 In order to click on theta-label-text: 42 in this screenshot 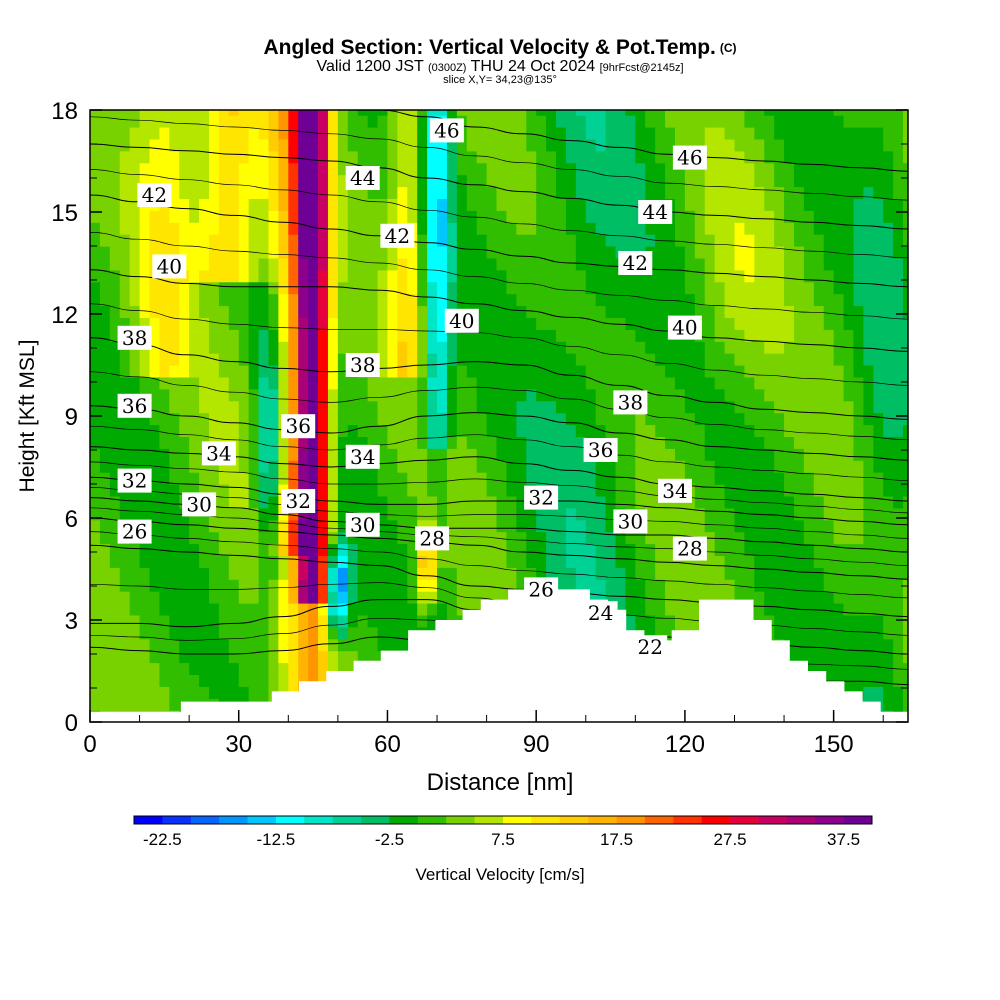, I will do `click(635, 263)`.